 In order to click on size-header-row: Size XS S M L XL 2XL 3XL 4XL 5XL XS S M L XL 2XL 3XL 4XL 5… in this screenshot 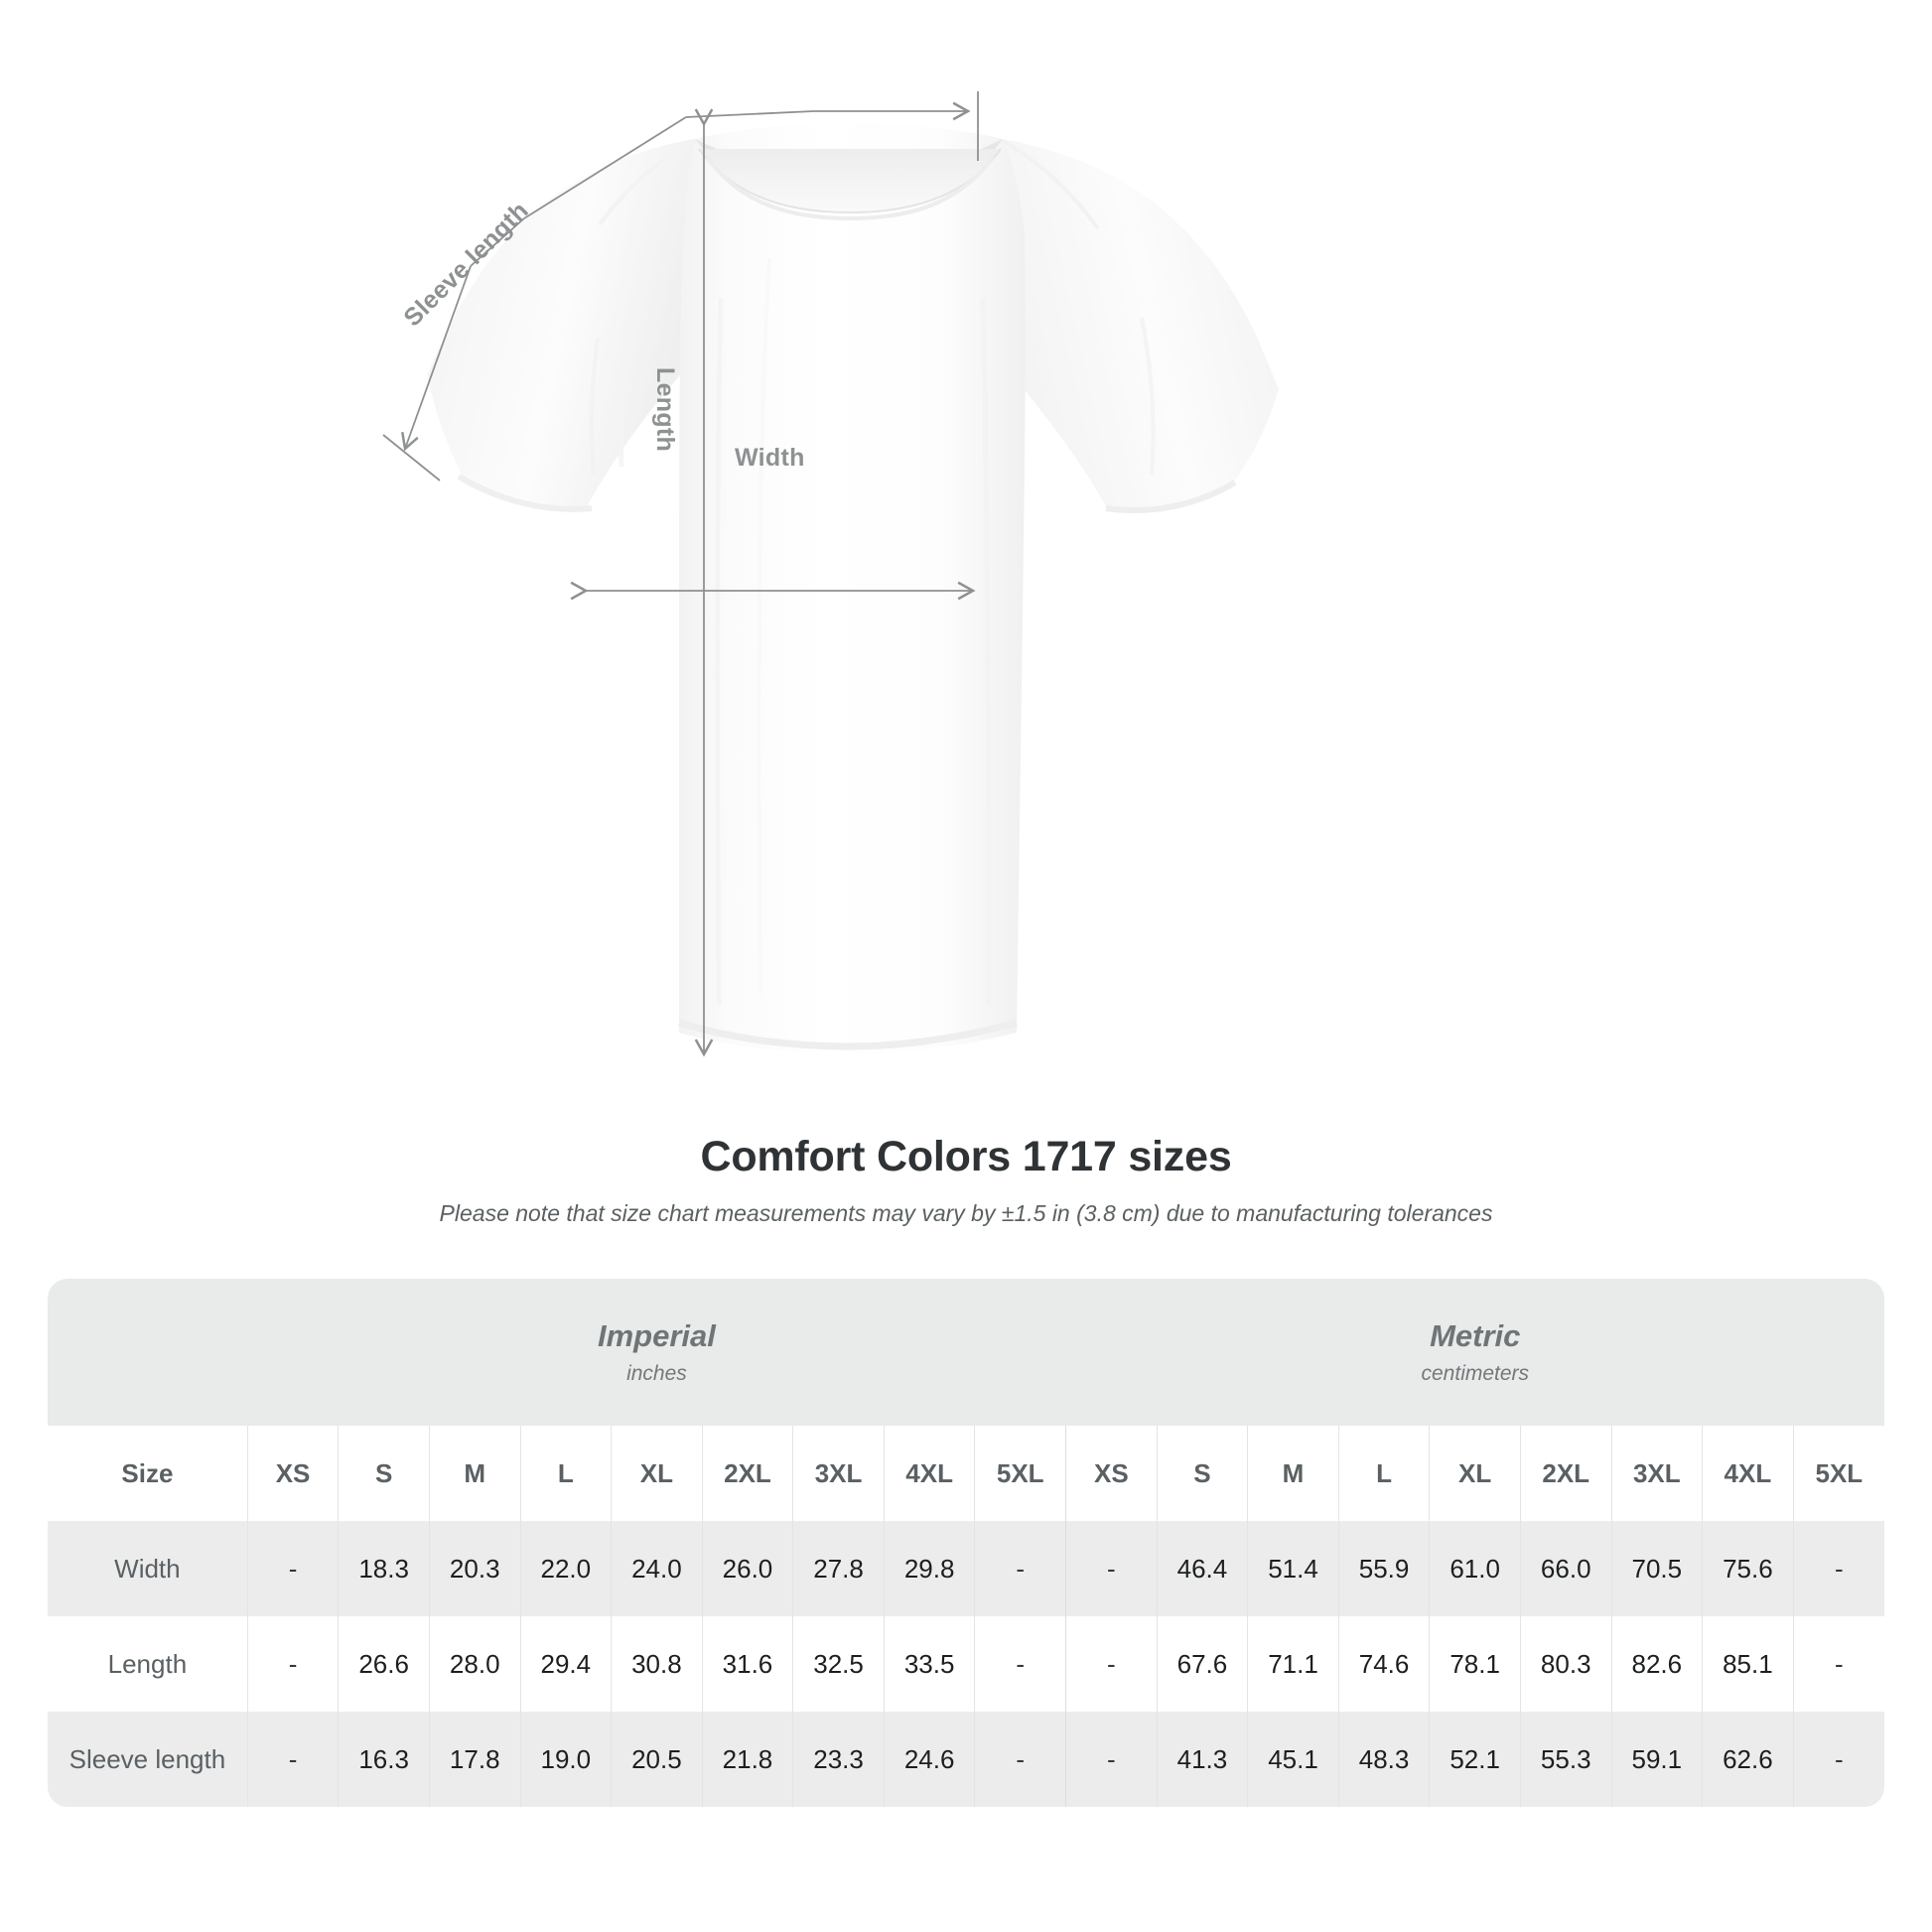, I will do `click(966, 1473)`.